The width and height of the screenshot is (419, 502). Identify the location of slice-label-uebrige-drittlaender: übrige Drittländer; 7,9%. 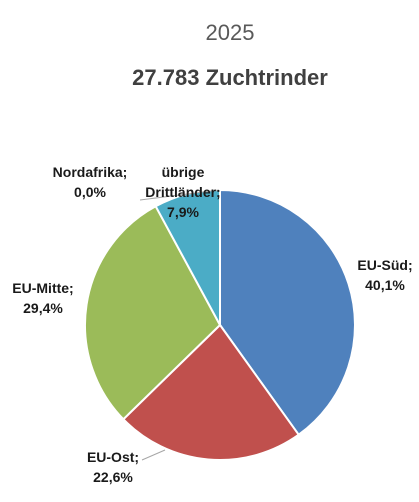
(182, 192).